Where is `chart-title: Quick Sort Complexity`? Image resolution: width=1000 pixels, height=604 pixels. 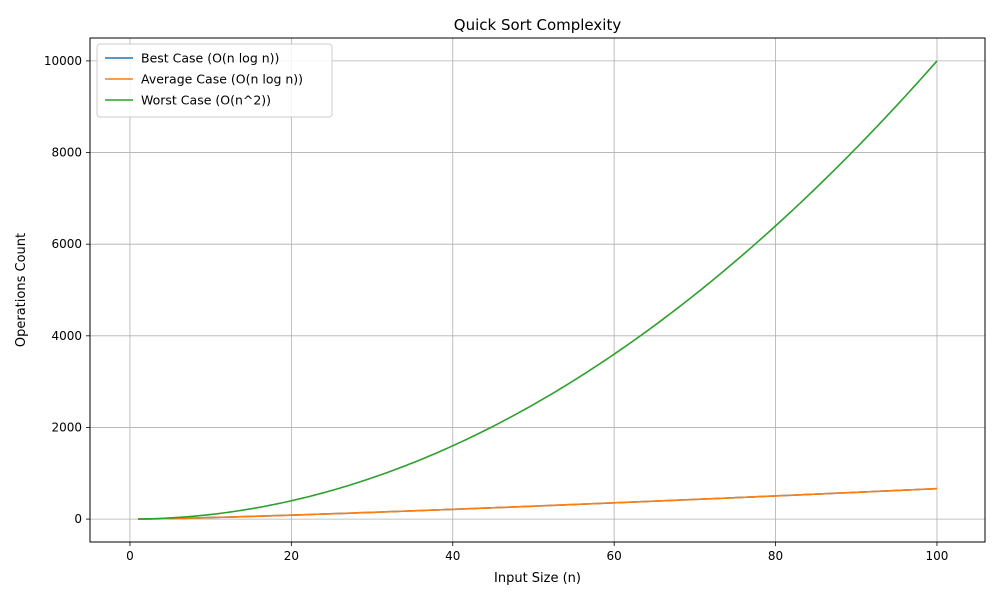 chart-title: Quick Sort Complexity is located at coordinates (538, 25).